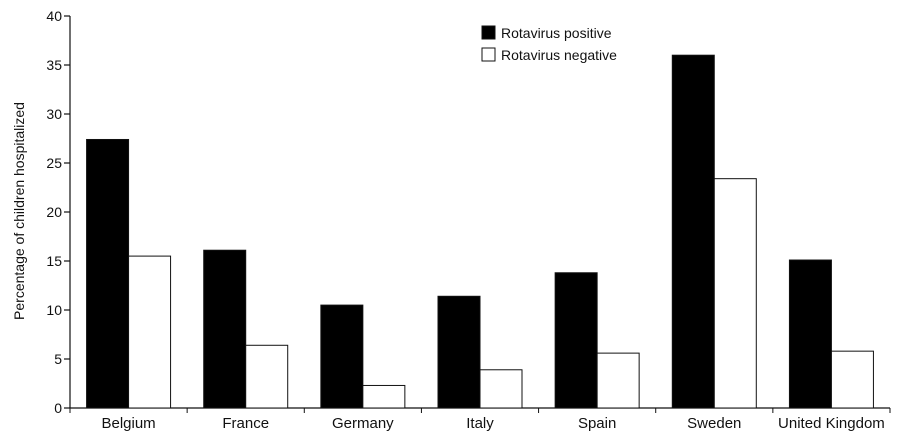 The width and height of the screenshot is (899, 434). What do you see at coordinates (54, 114) in the screenshot?
I see `y-tick-label: 30` at bounding box center [54, 114].